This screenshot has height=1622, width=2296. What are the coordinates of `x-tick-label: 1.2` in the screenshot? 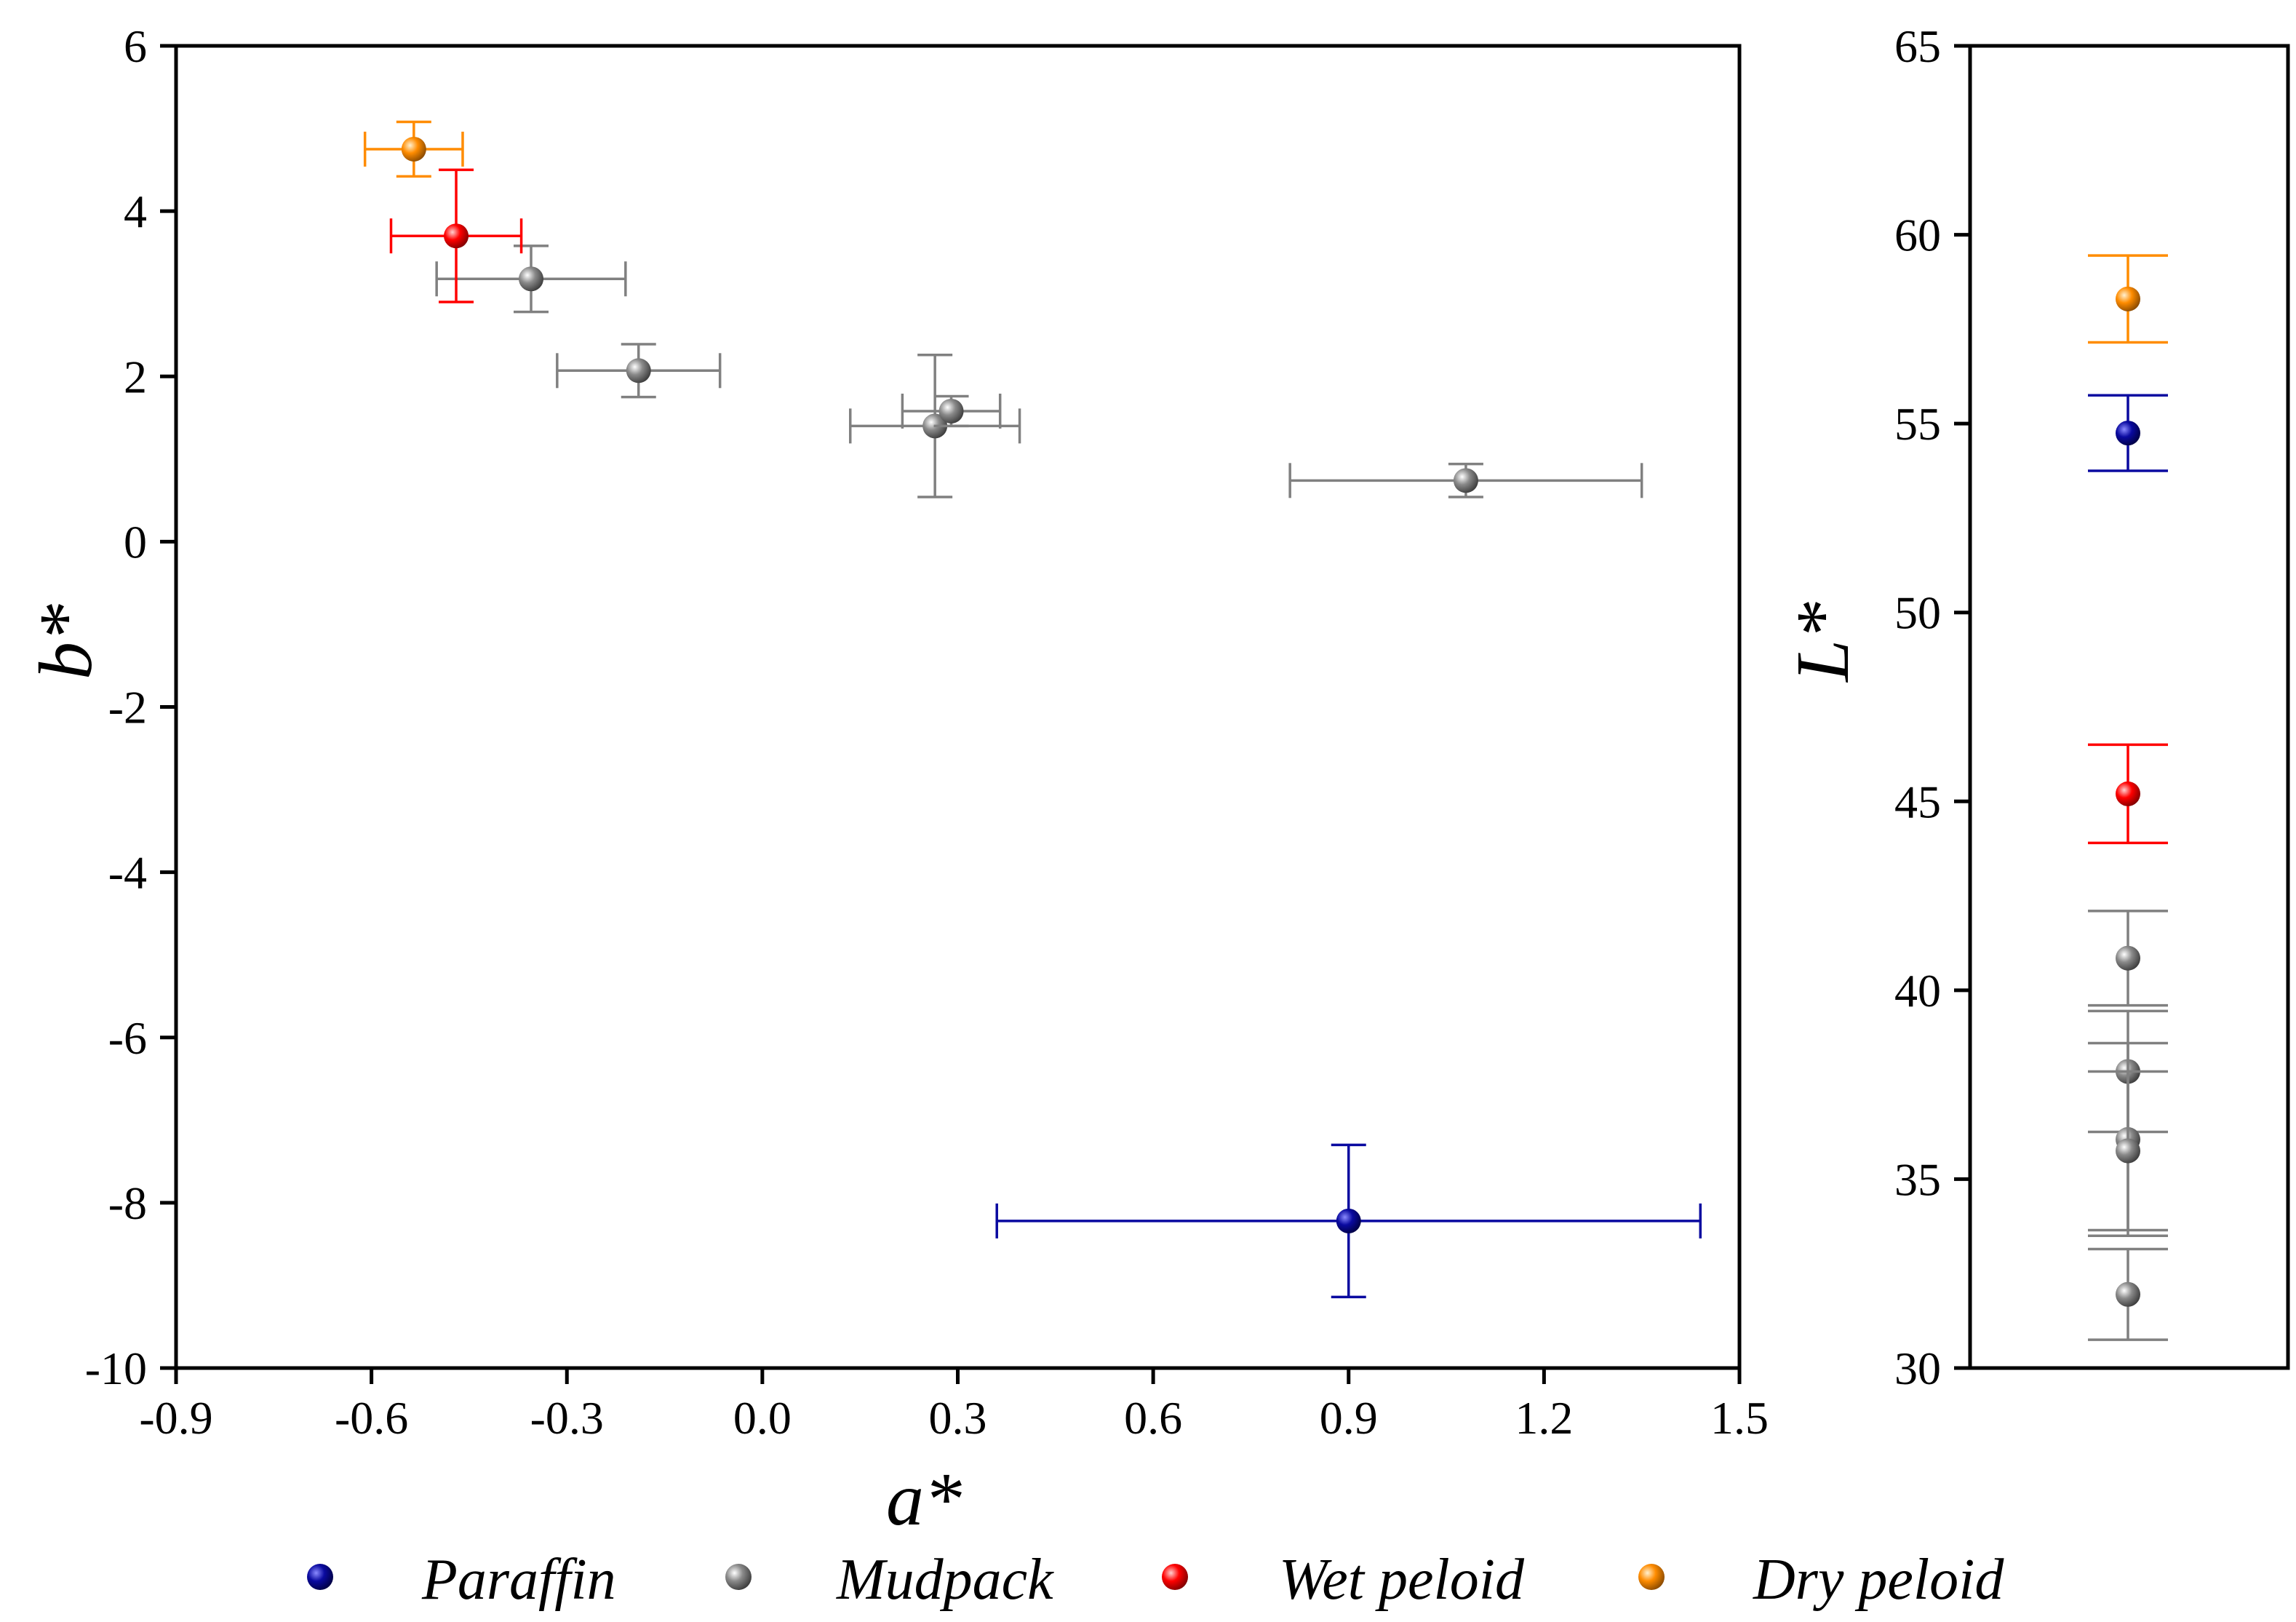 It's located at (1544, 1418).